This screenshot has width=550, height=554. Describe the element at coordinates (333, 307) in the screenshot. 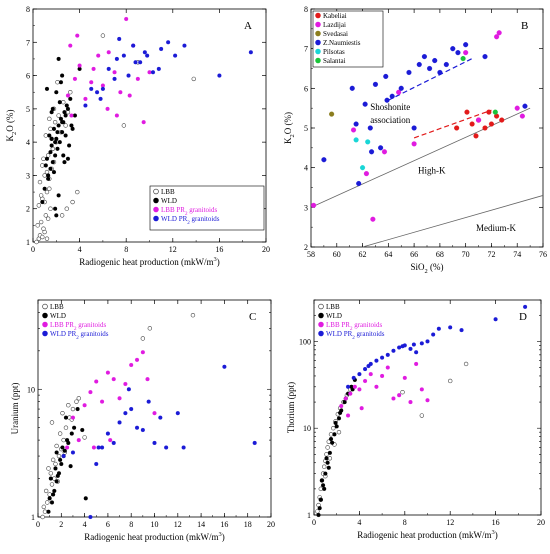

I see `legend-label: LBB` at that location.